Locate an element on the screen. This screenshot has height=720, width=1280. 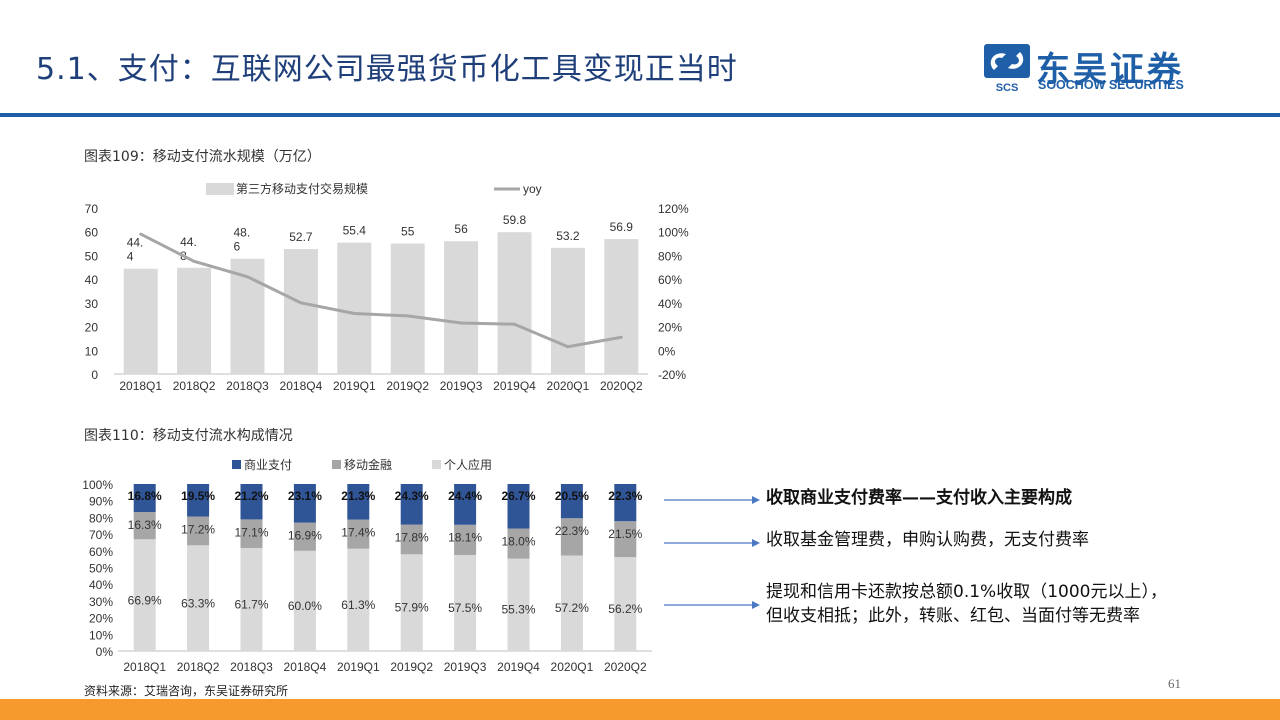
volume-data-label-line: 55.4 is located at coordinates (355, 231).